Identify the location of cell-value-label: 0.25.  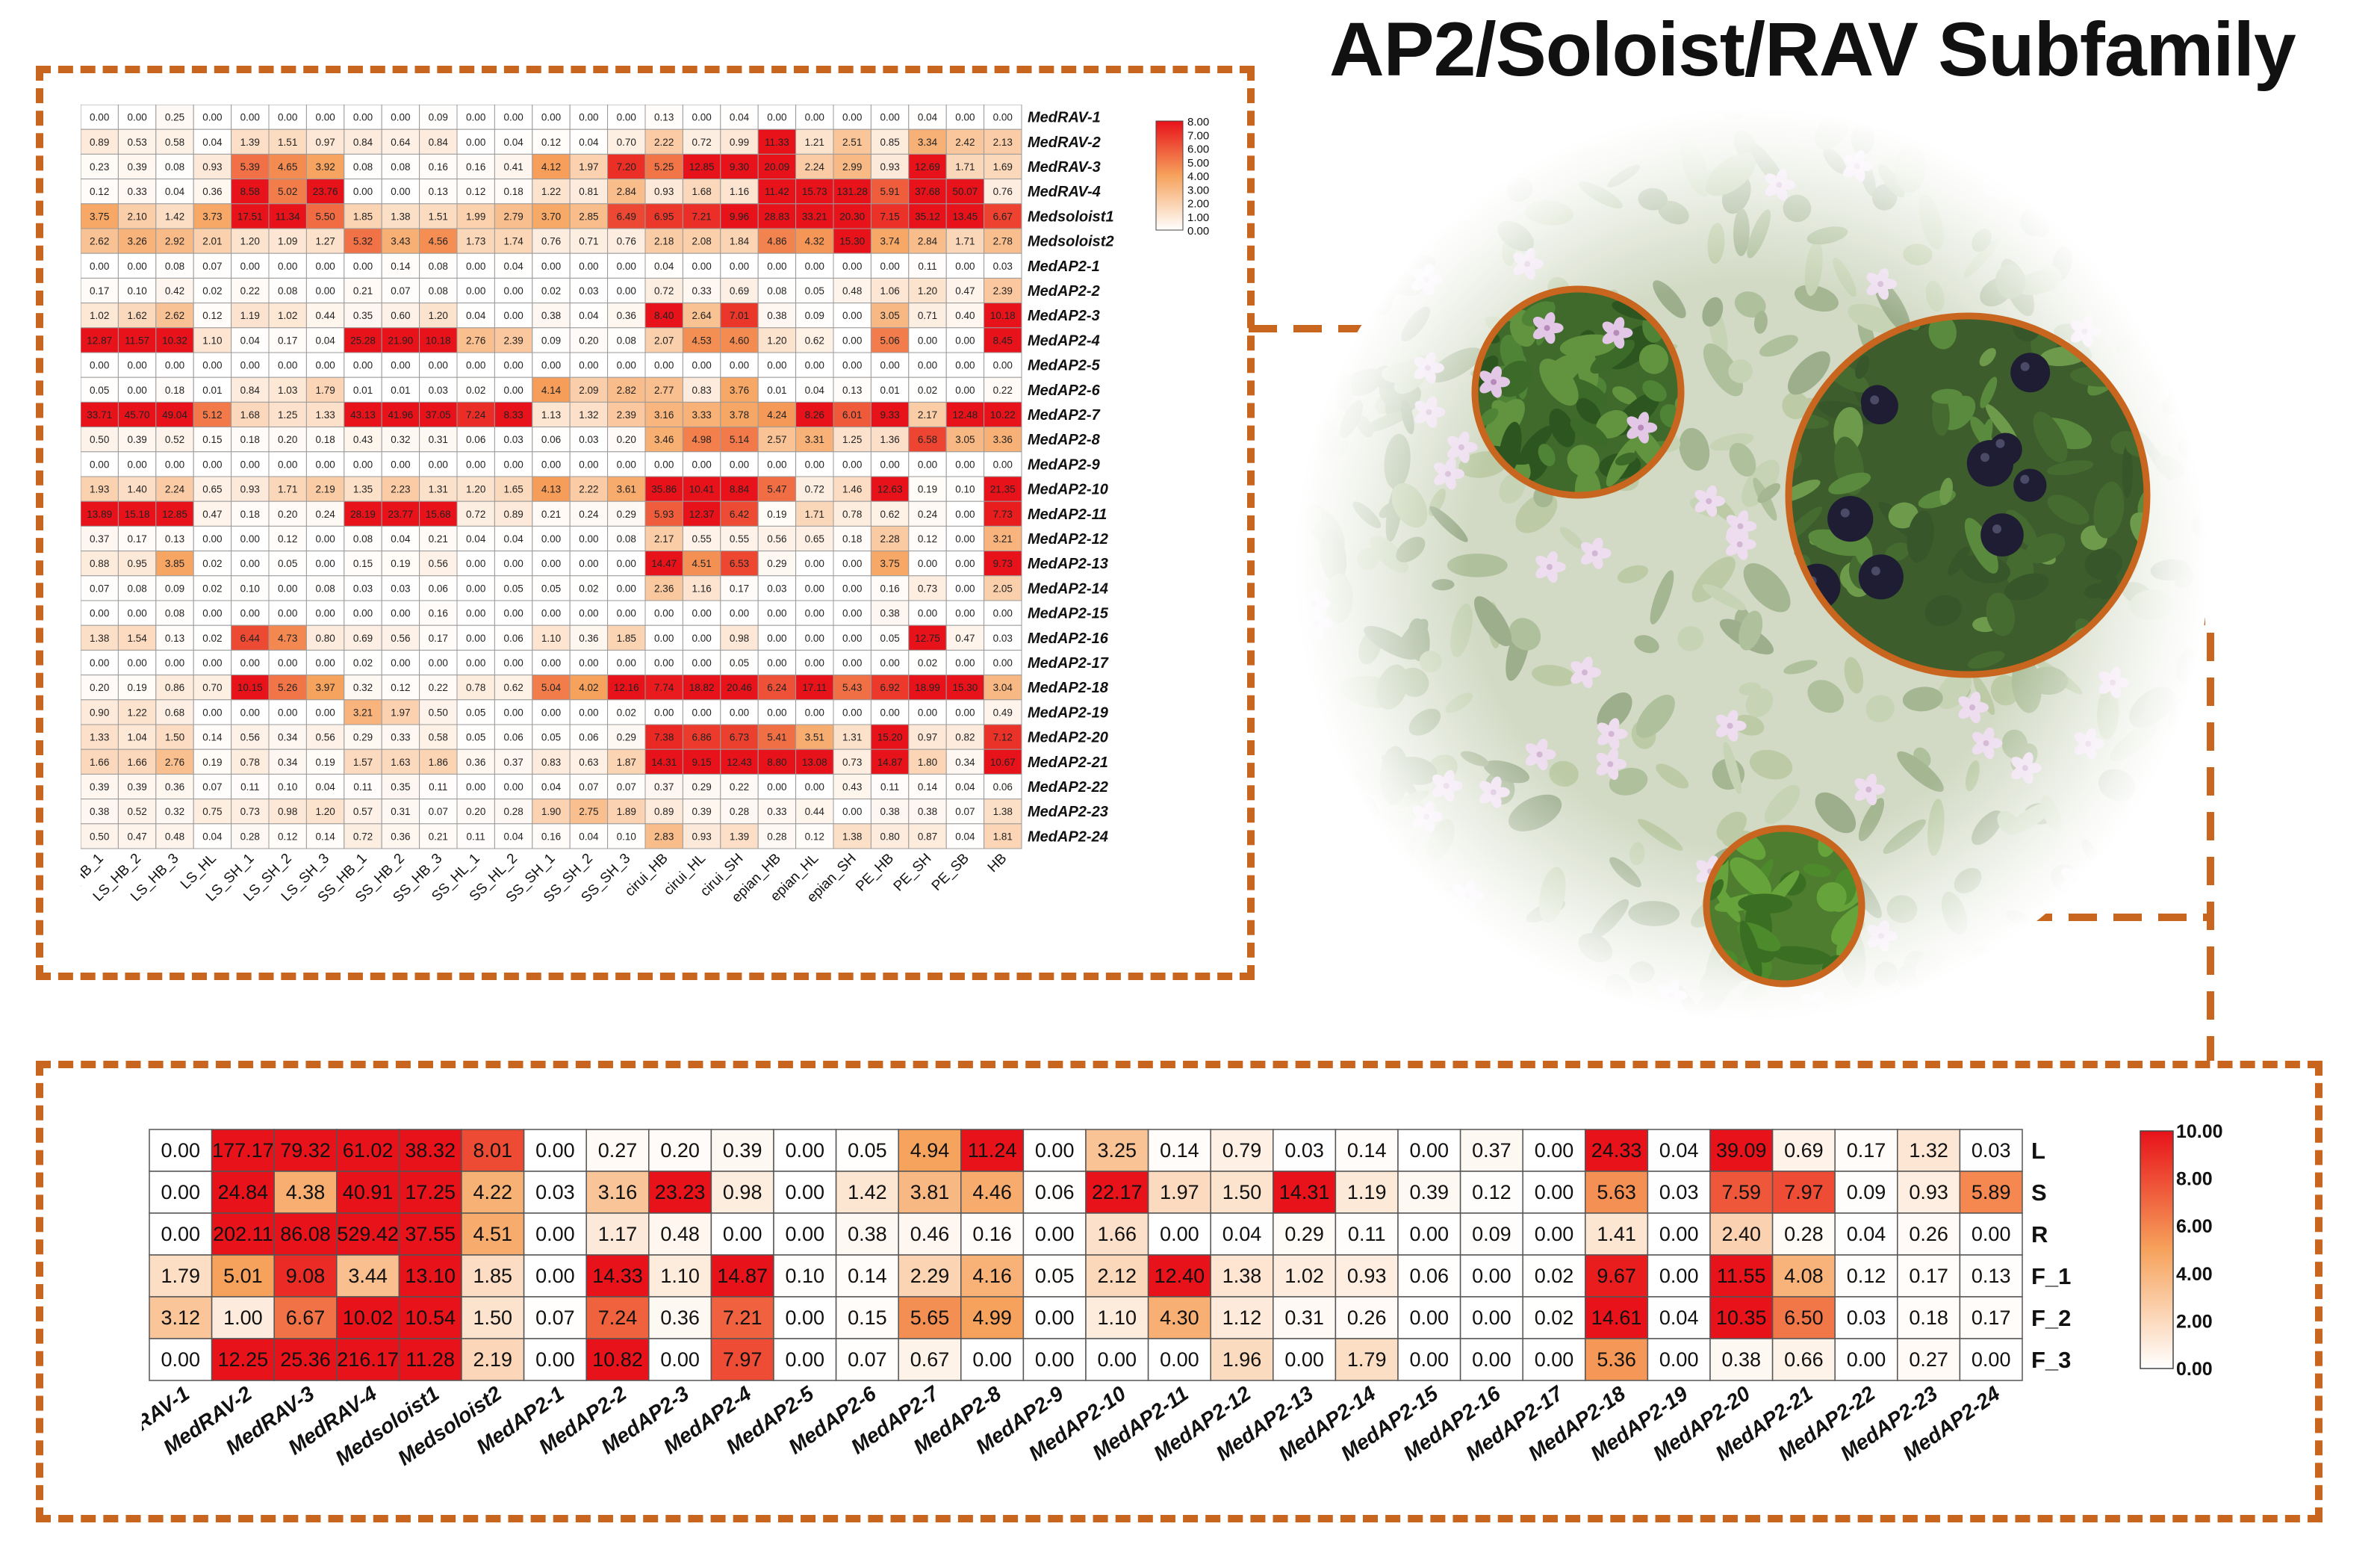
(174, 117).